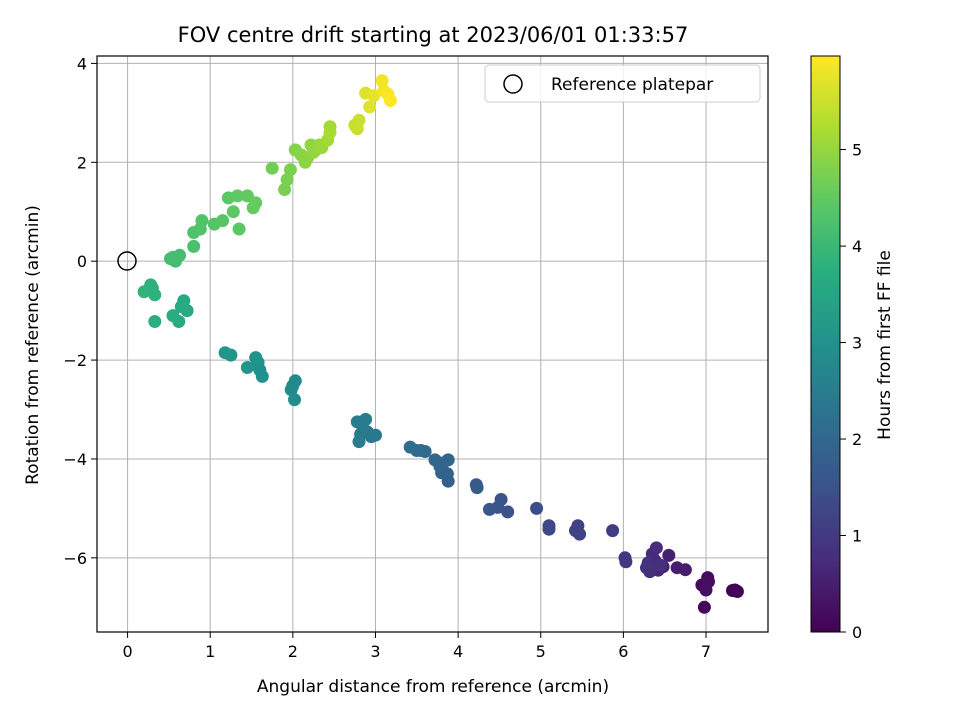 This screenshot has height=720, width=960. I want to click on y-tick-label: −4, so click(75, 459).